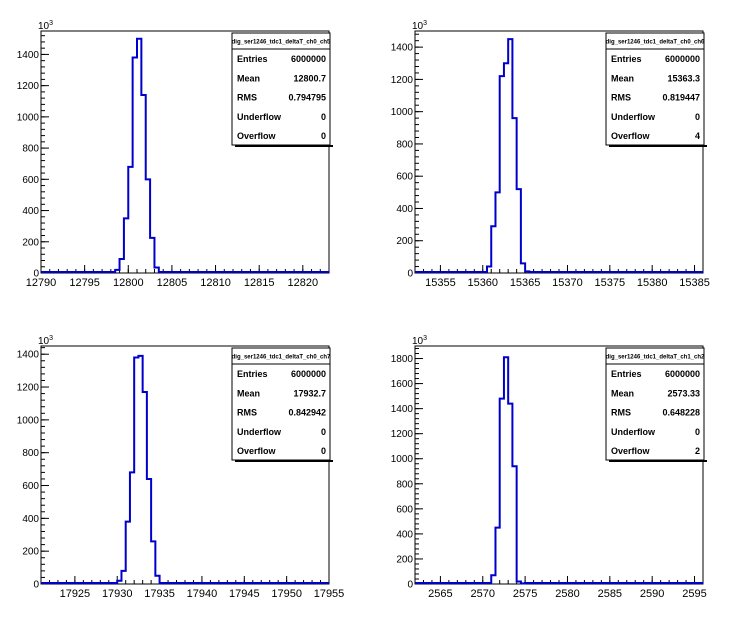  I want to click on x-tick-label: 15375, so click(610, 283).